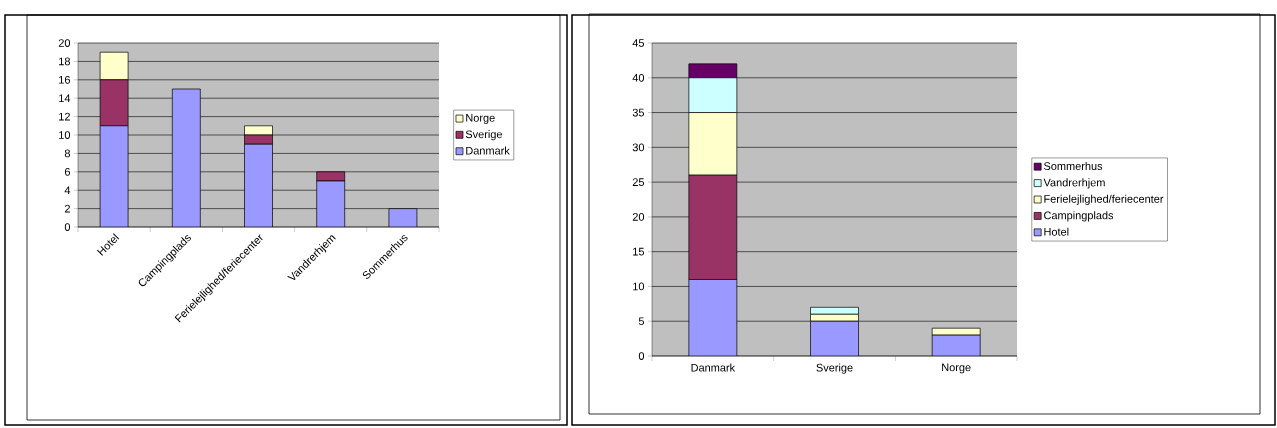  I want to click on legend-label: Hotel, so click(1056, 231).